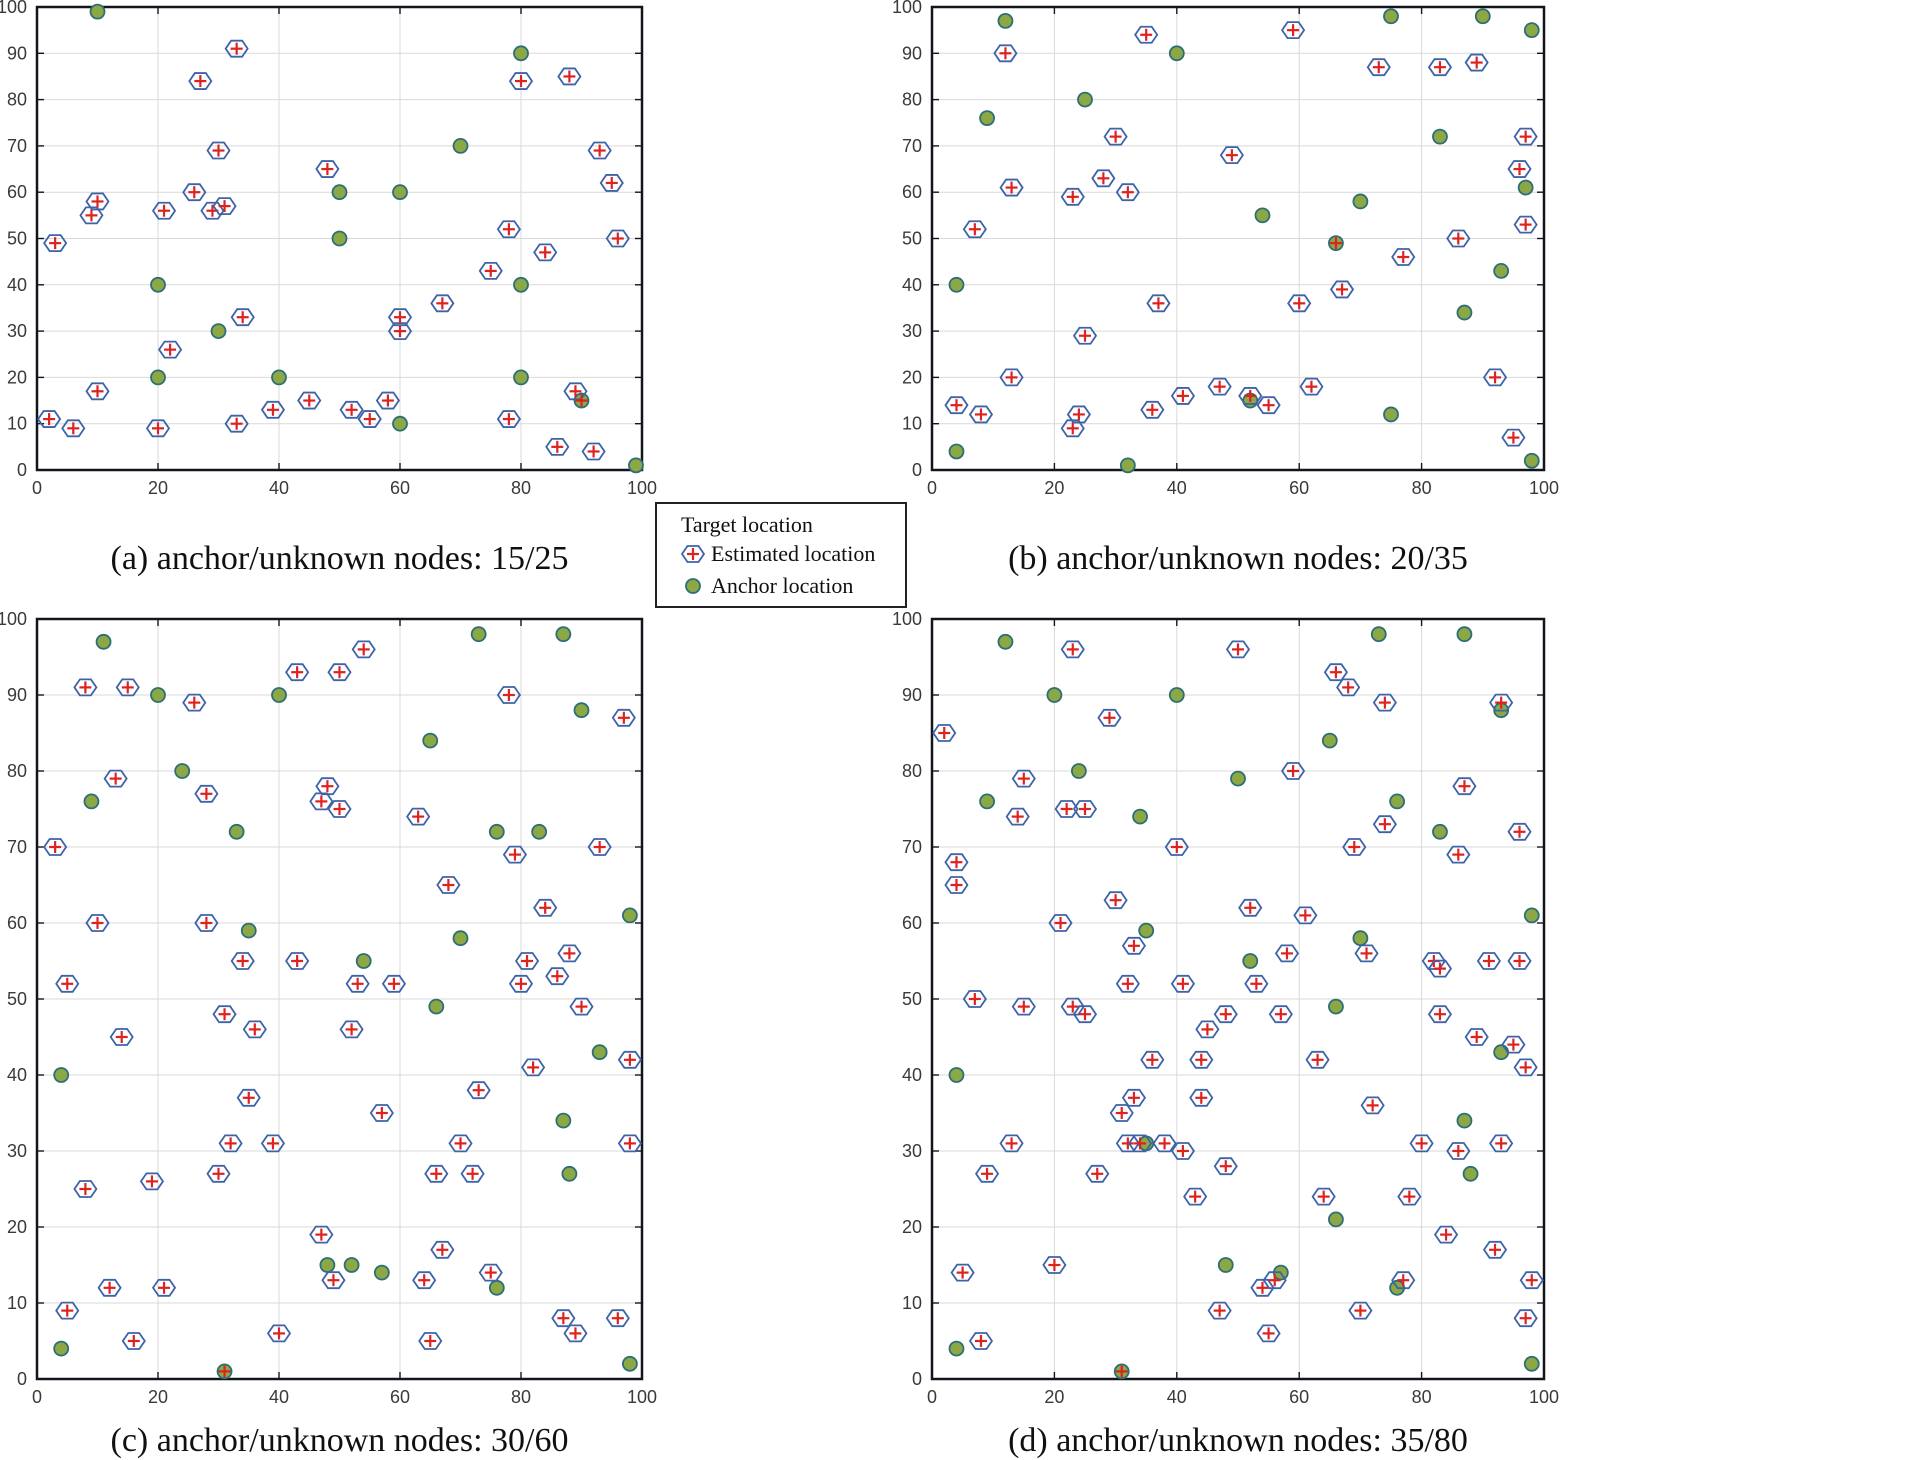 Image resolution: width=1921 pixels, height=1460 pixels. Describe the element at coordinates (339, 558) in the screenshot. I see `caption-a: (a) anchor/unknown nodes: 15/25` at that location.